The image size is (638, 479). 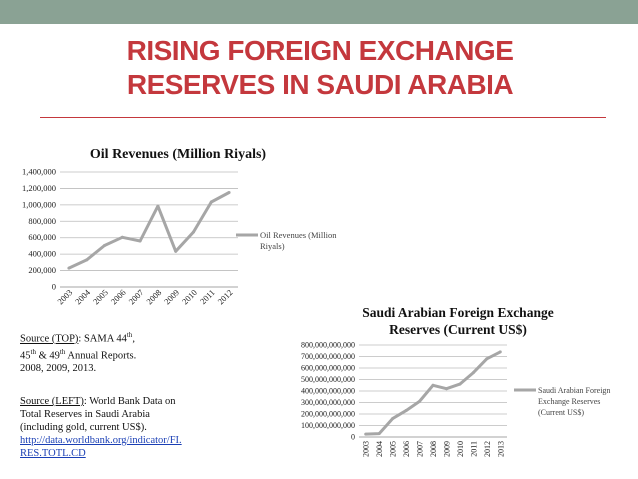 What do you see at coordinates (83, 427) in the screenshot?
I see `source-left-text: (including gold, current US$).` at bounding box center [83, 427].